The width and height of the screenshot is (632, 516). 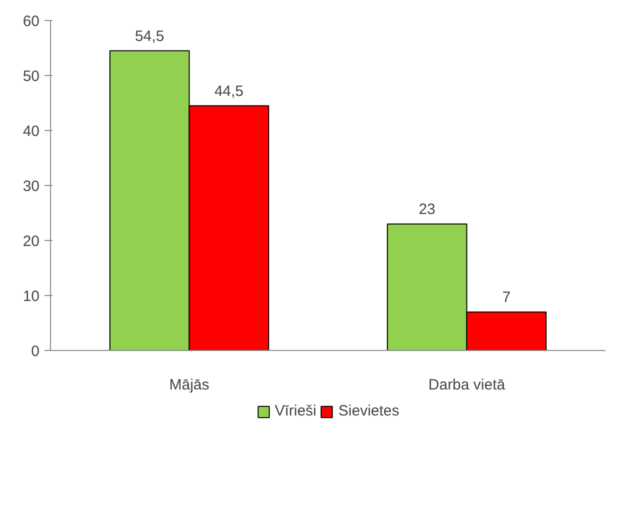 What do you see at coordinates (427, 209) in the screenshot?
I see `data-label: 23` at bounding box center [427, 209].